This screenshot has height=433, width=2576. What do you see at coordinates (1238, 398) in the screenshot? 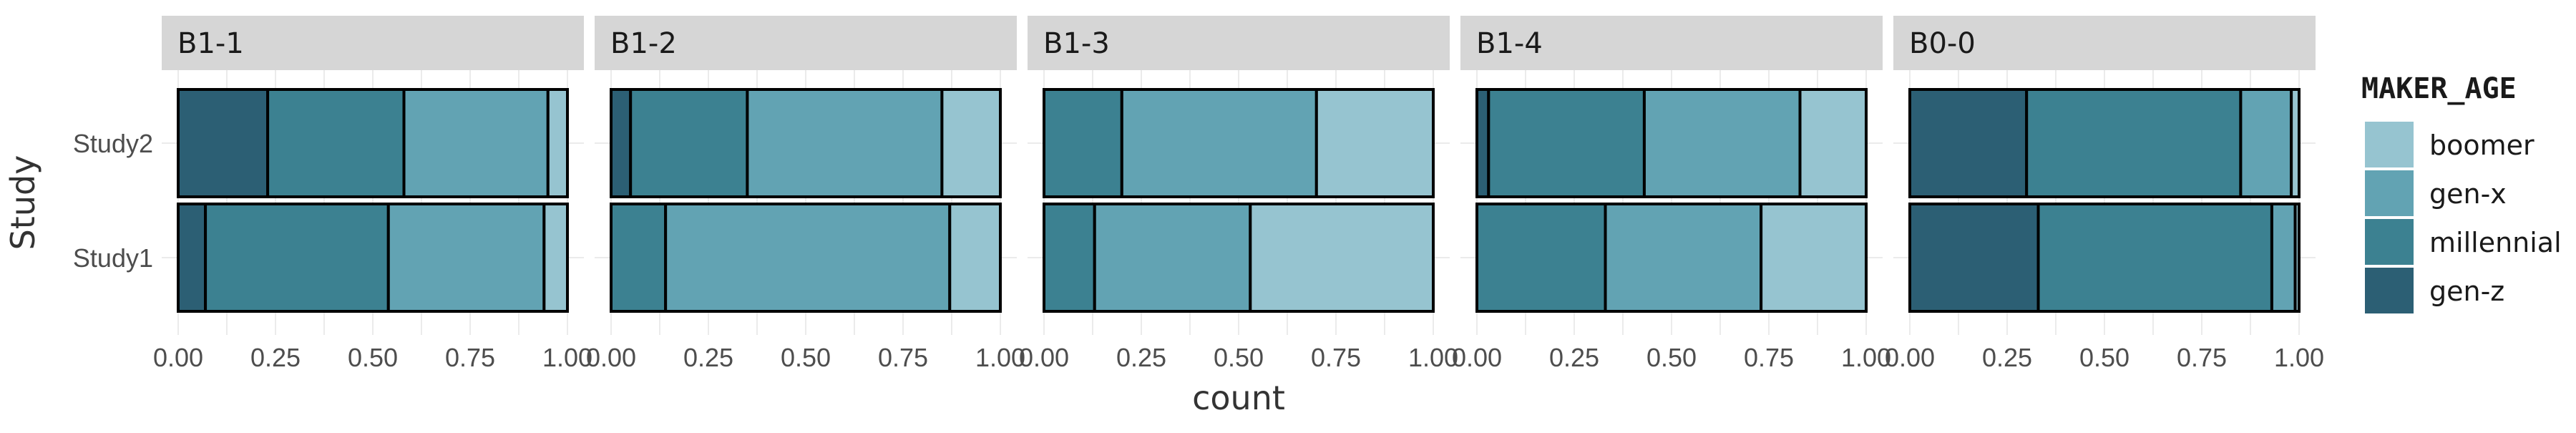
I see `x-axis-title: count` at bounding box center [1238, 398].